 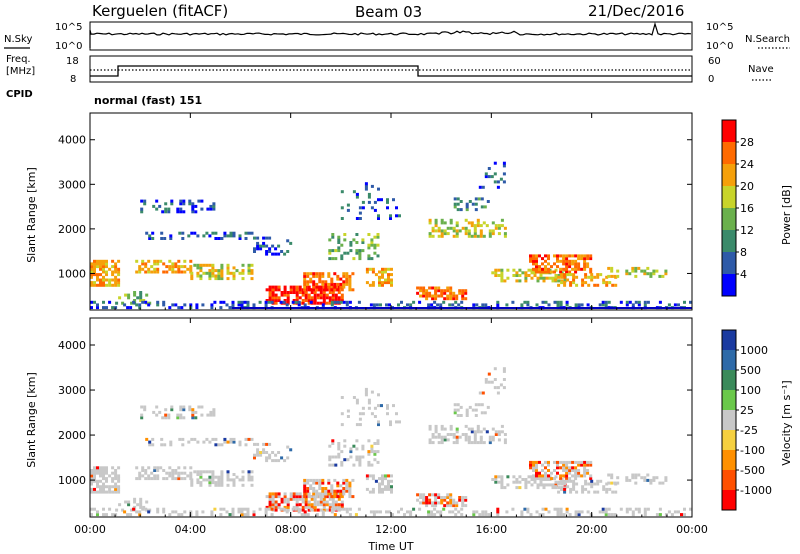 I want to click on ytick-label: 1000, so click(x=72, y=480).